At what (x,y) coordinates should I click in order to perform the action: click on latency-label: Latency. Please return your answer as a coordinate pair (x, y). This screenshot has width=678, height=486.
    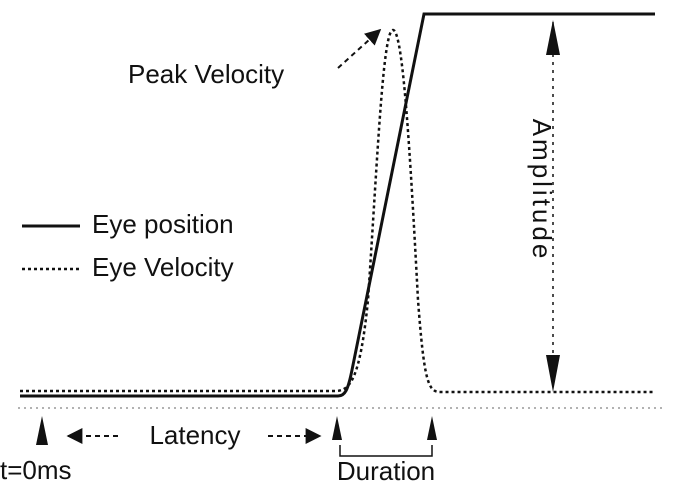
    Looking at the image, I should click on (194, 435).